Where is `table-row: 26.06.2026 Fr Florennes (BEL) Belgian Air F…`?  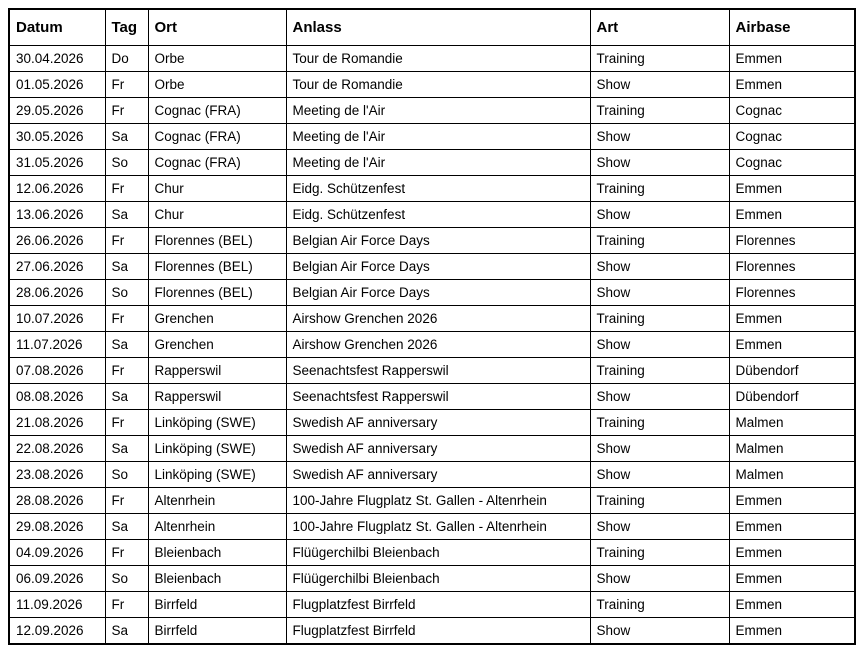
table-row: 26.06.2026 Fr Florennes (BEL) Belgian Air F… is located at coordinates (432, 240).